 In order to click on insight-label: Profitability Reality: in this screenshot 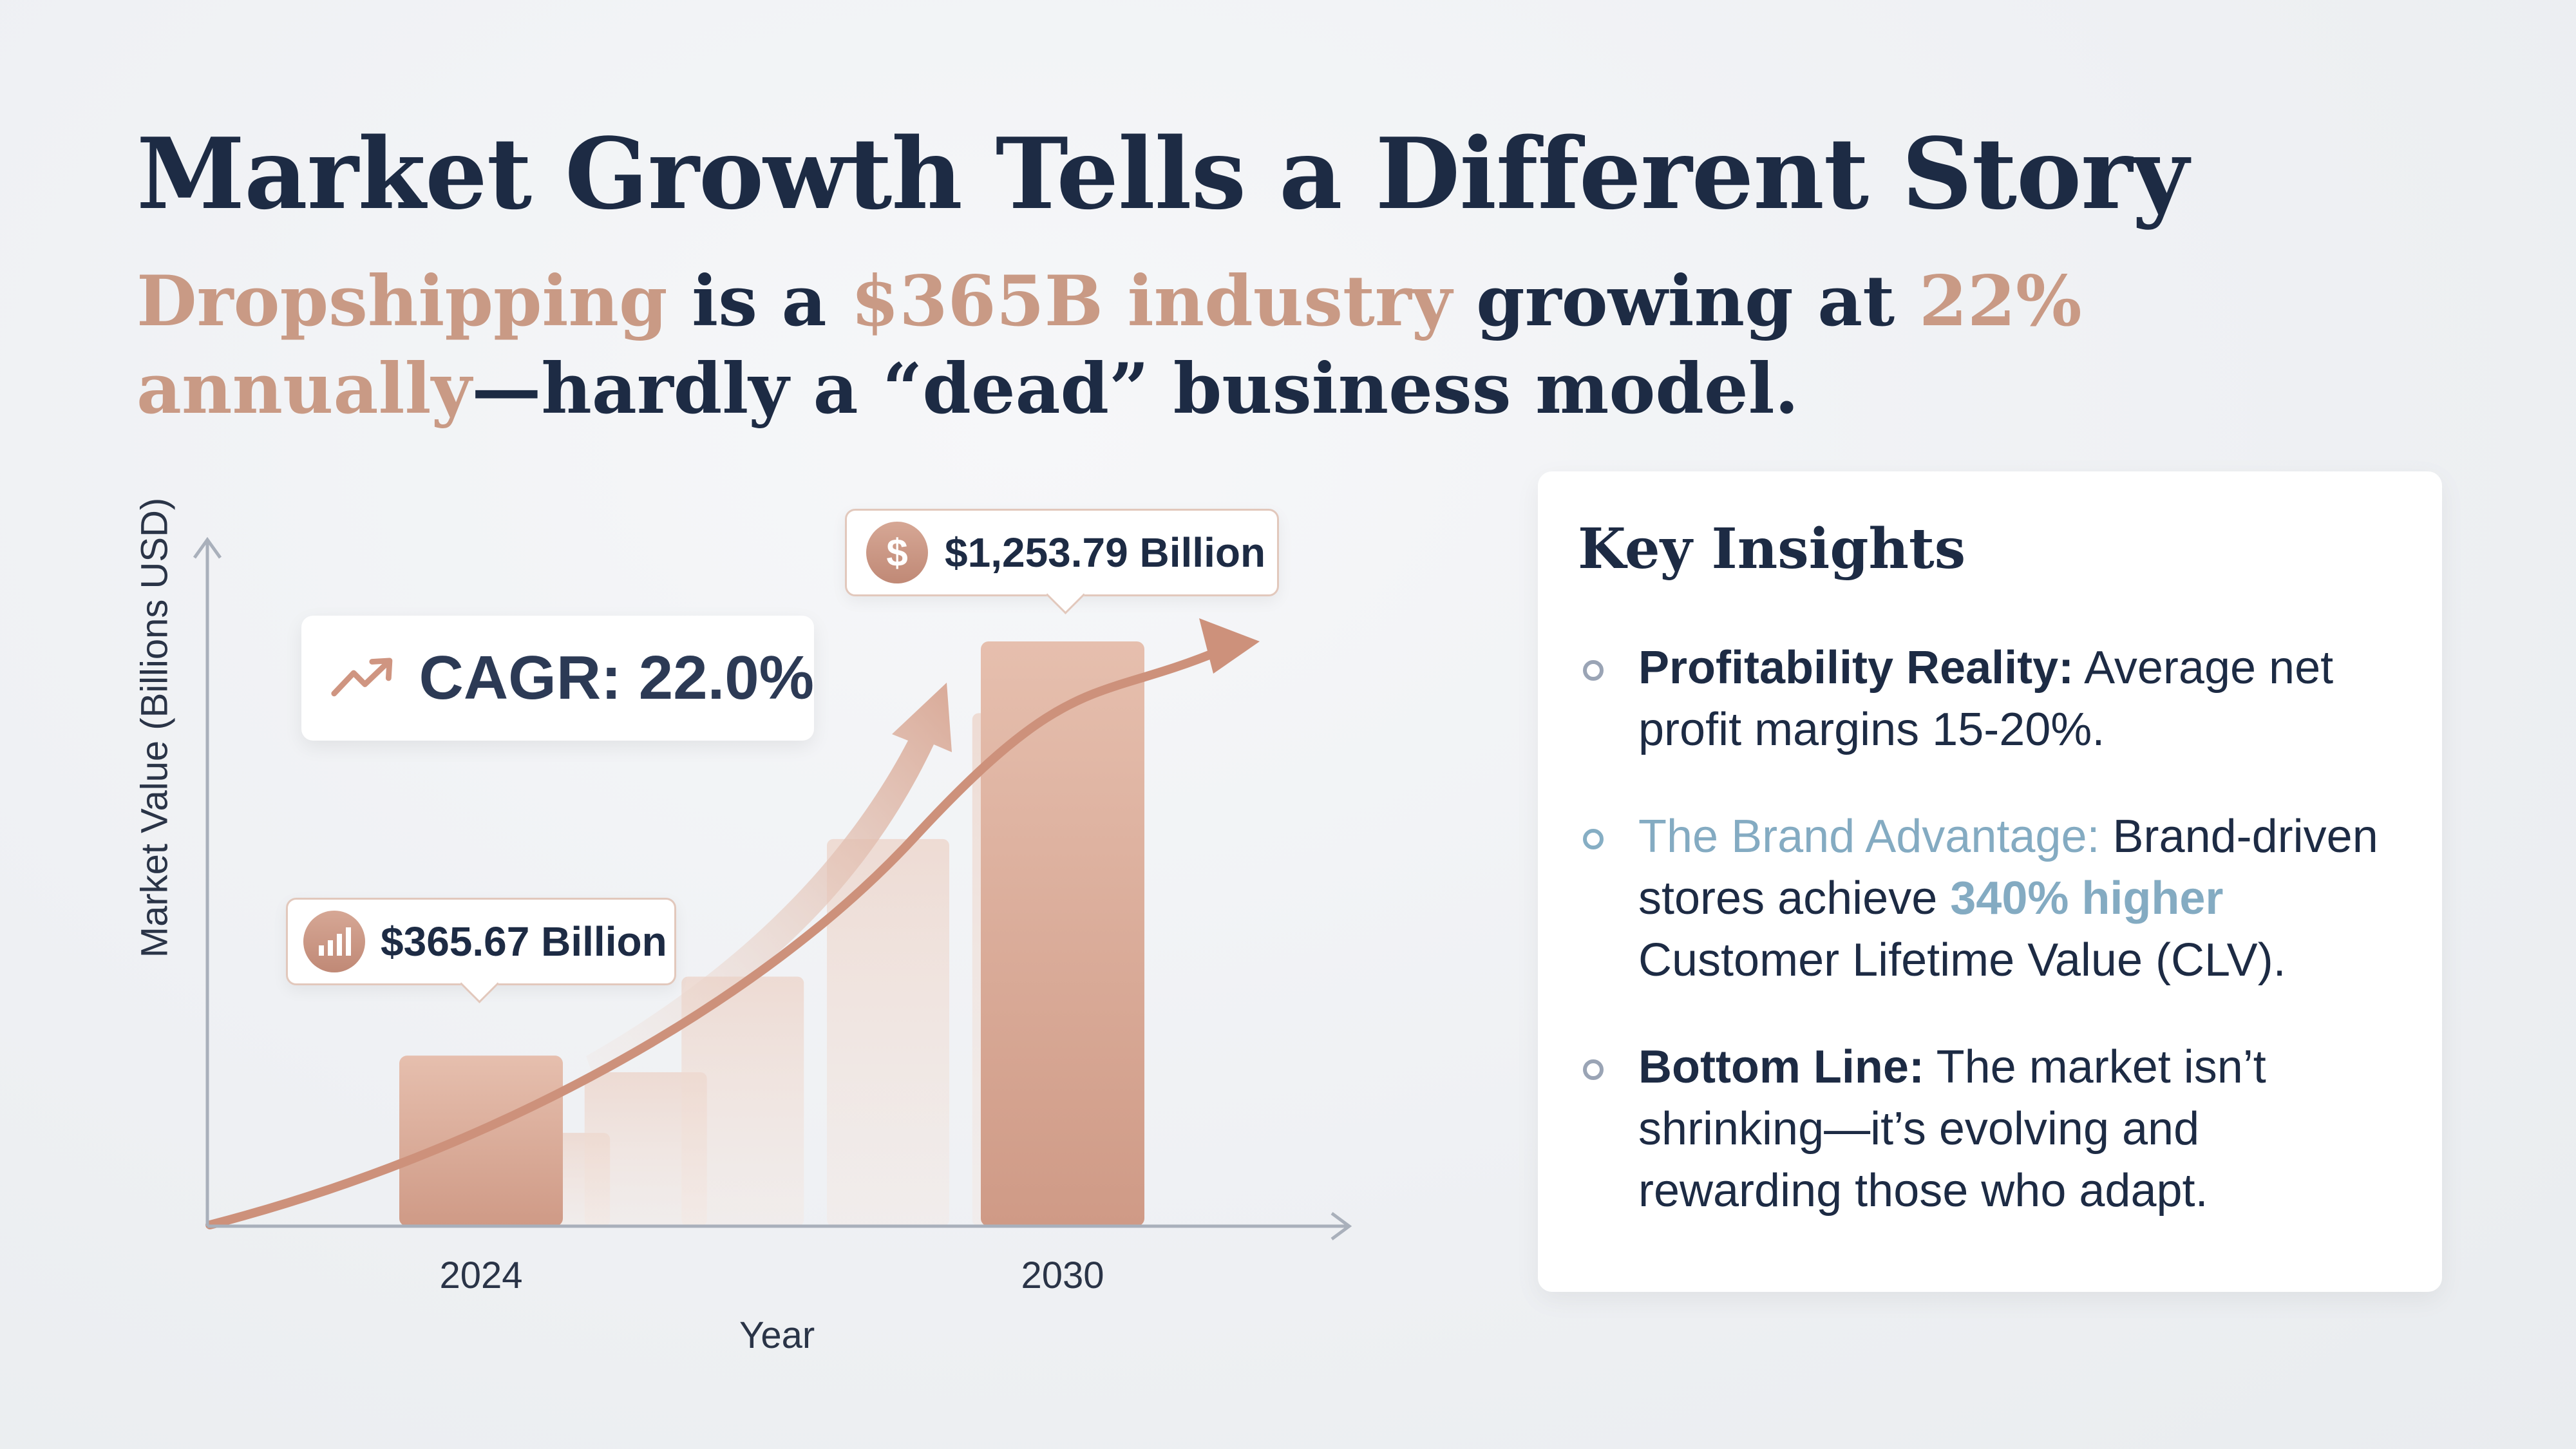, I will do `click(1856, 668)`.